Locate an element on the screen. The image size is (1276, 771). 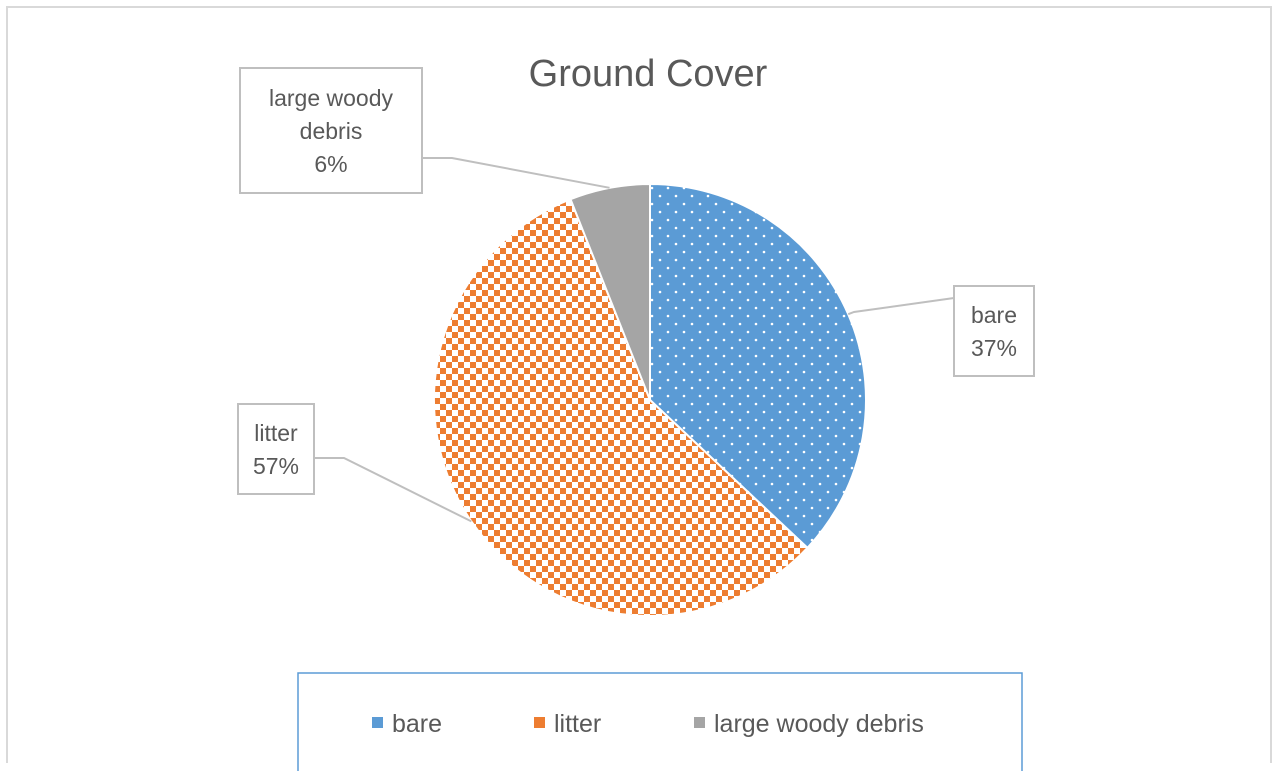
leader-line-litter is located at coordinates (393, 490).